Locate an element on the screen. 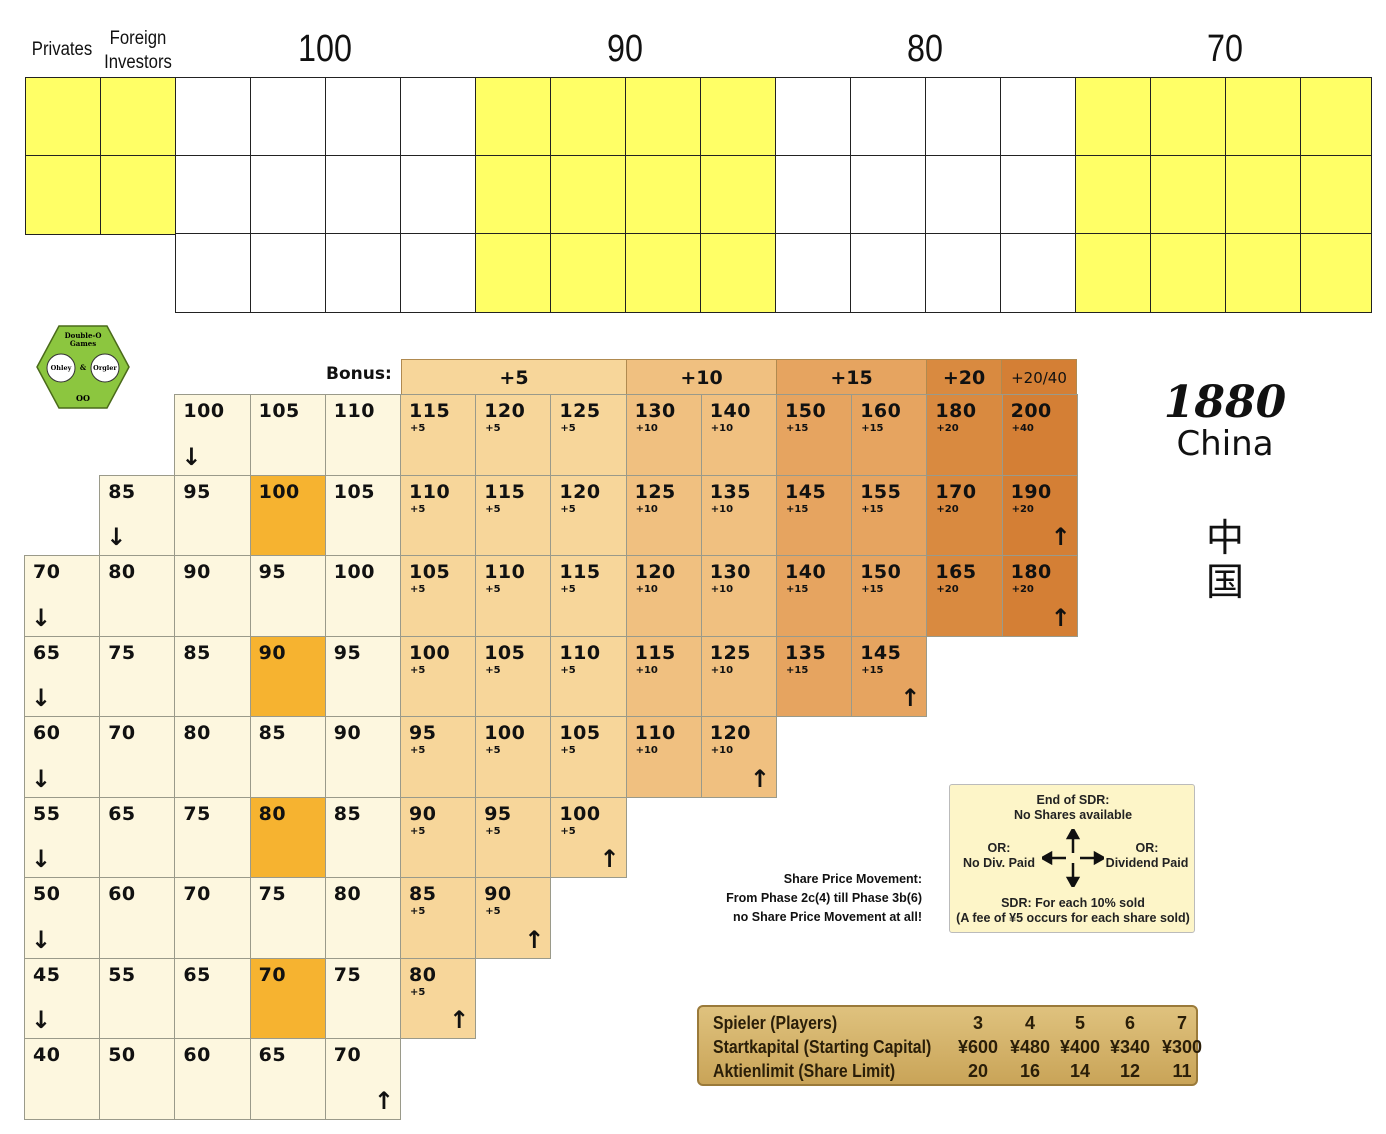 This screenshot has height=1134, width=1386. market-cell: 70 is located at coordinates (137, 757).